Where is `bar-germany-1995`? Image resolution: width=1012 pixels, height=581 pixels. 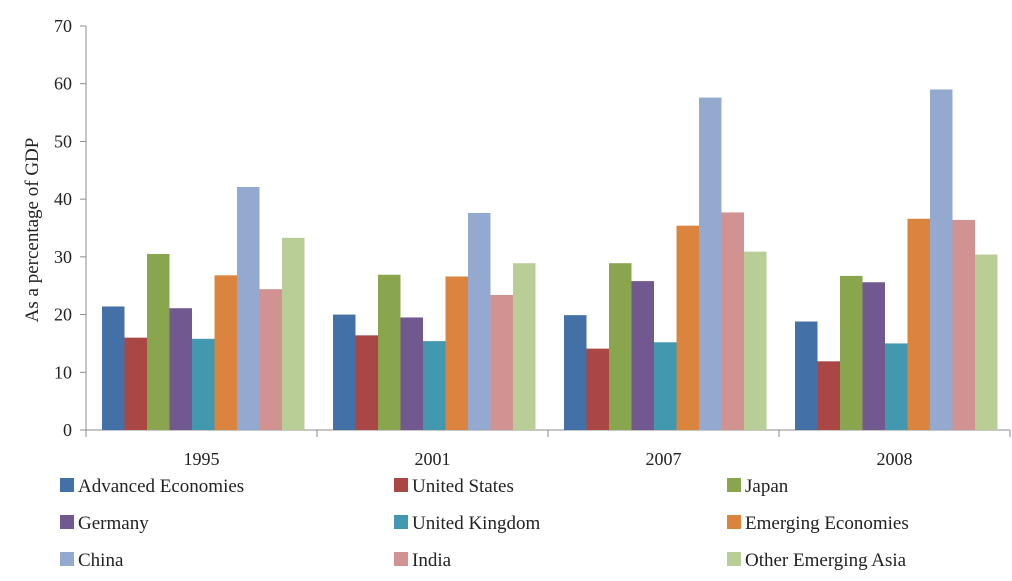 bar-germany-1995 is located at coordinates (180, 369).